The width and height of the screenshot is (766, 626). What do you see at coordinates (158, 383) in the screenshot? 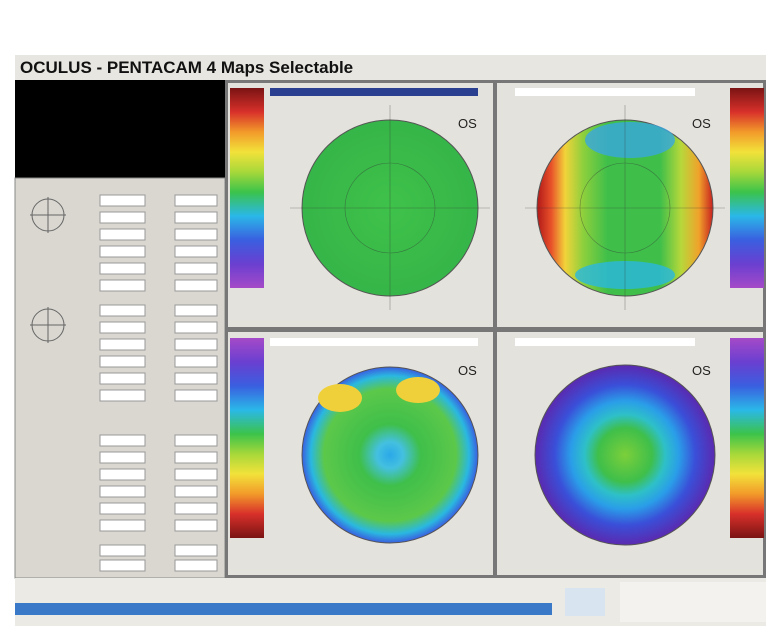
I see `data-fields` at bounding box center [158, 383].